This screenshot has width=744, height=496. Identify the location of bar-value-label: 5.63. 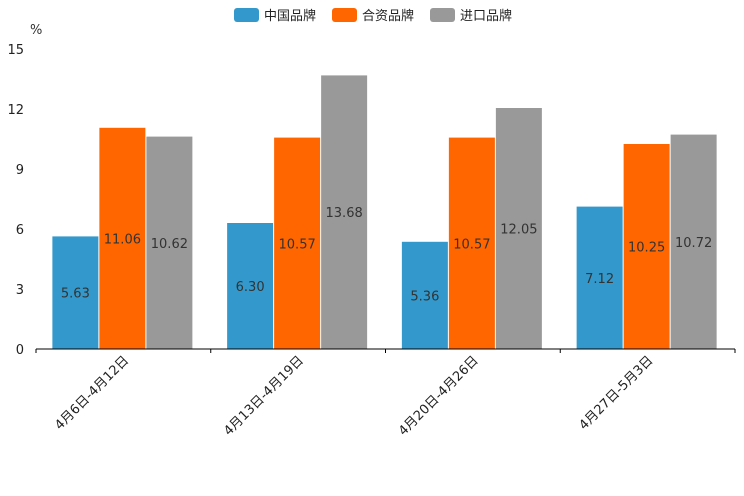
(75, 294).